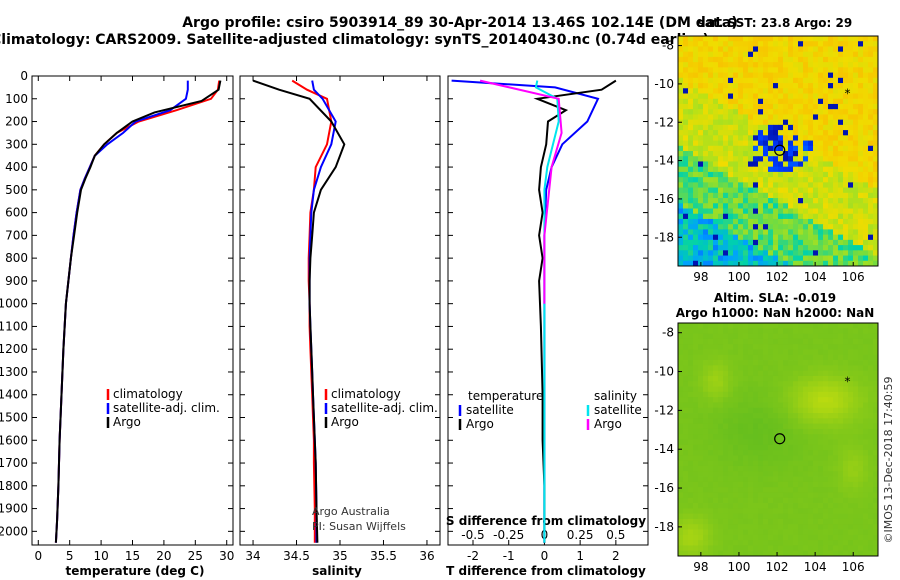 The width and height of the screenshot is (900, 580). I want to click on temperature-xtick-label: 30, so click(226, 556).